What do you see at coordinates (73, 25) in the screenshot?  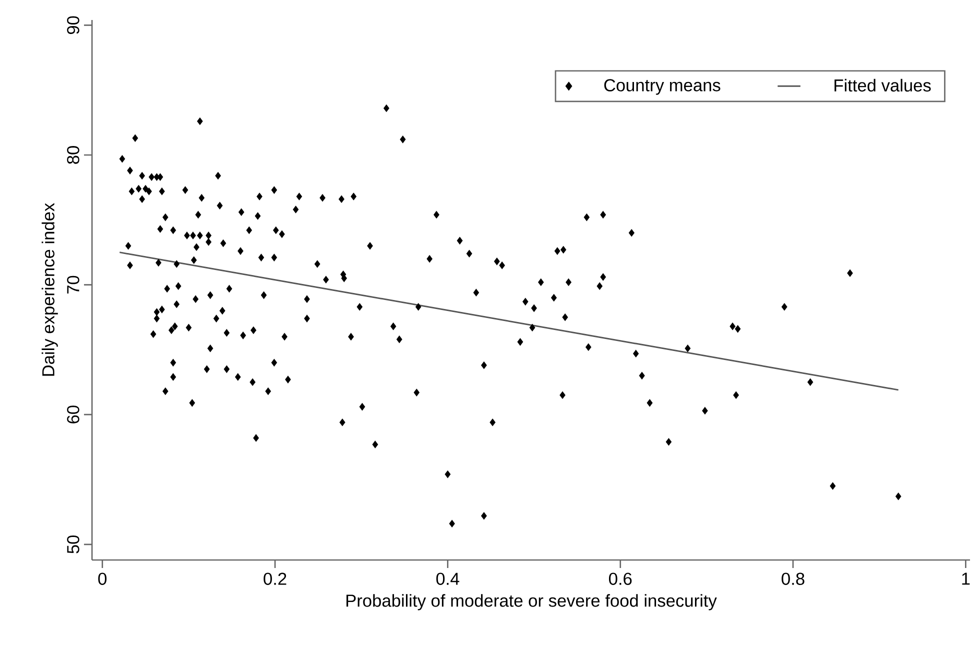 I see `y-tick-label: 90` at bounding box center [73, 25].